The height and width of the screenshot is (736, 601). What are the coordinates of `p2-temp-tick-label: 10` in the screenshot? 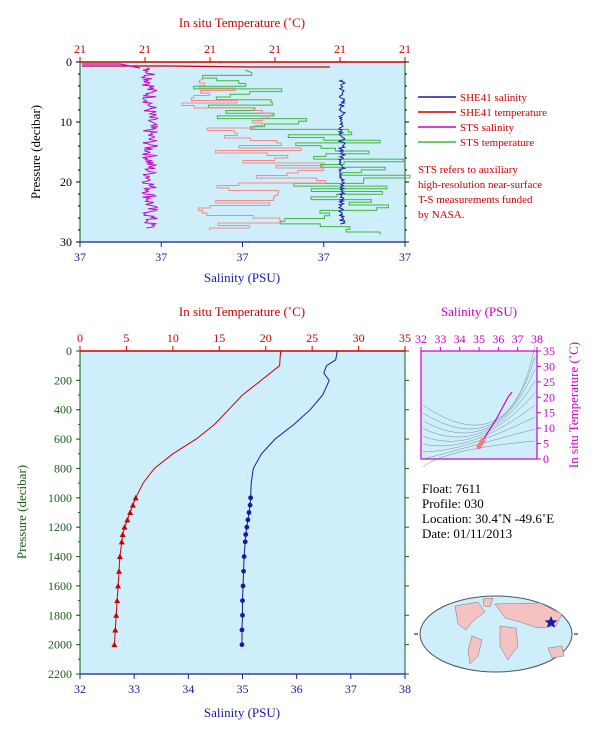 It's located at (173, 338).